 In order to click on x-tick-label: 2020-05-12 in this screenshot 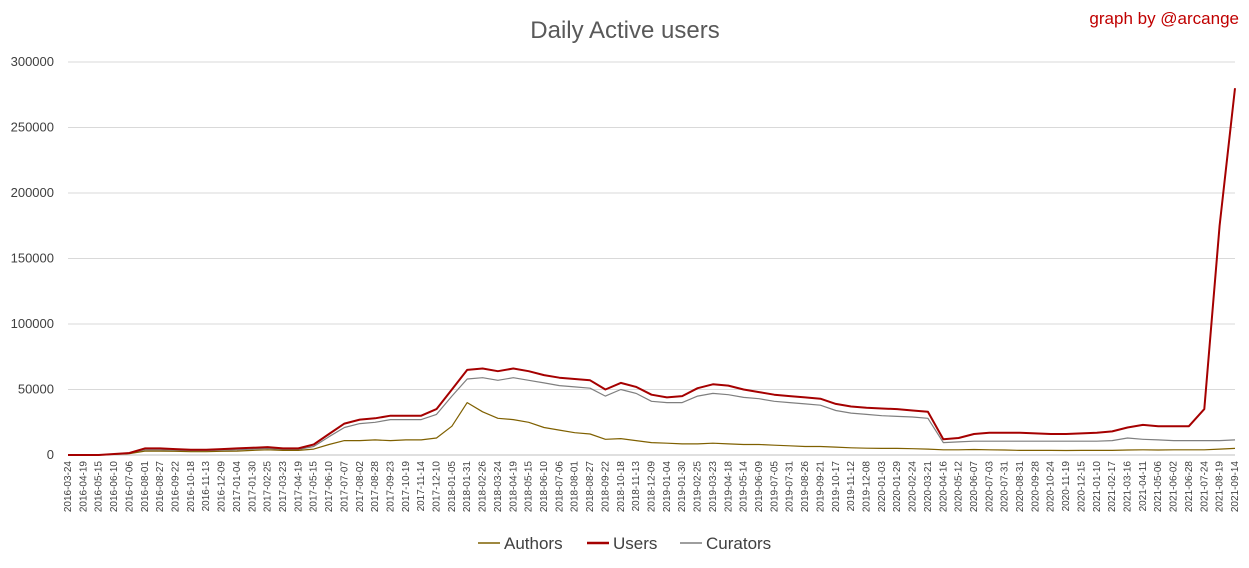, I will do `click(959, 487)`.